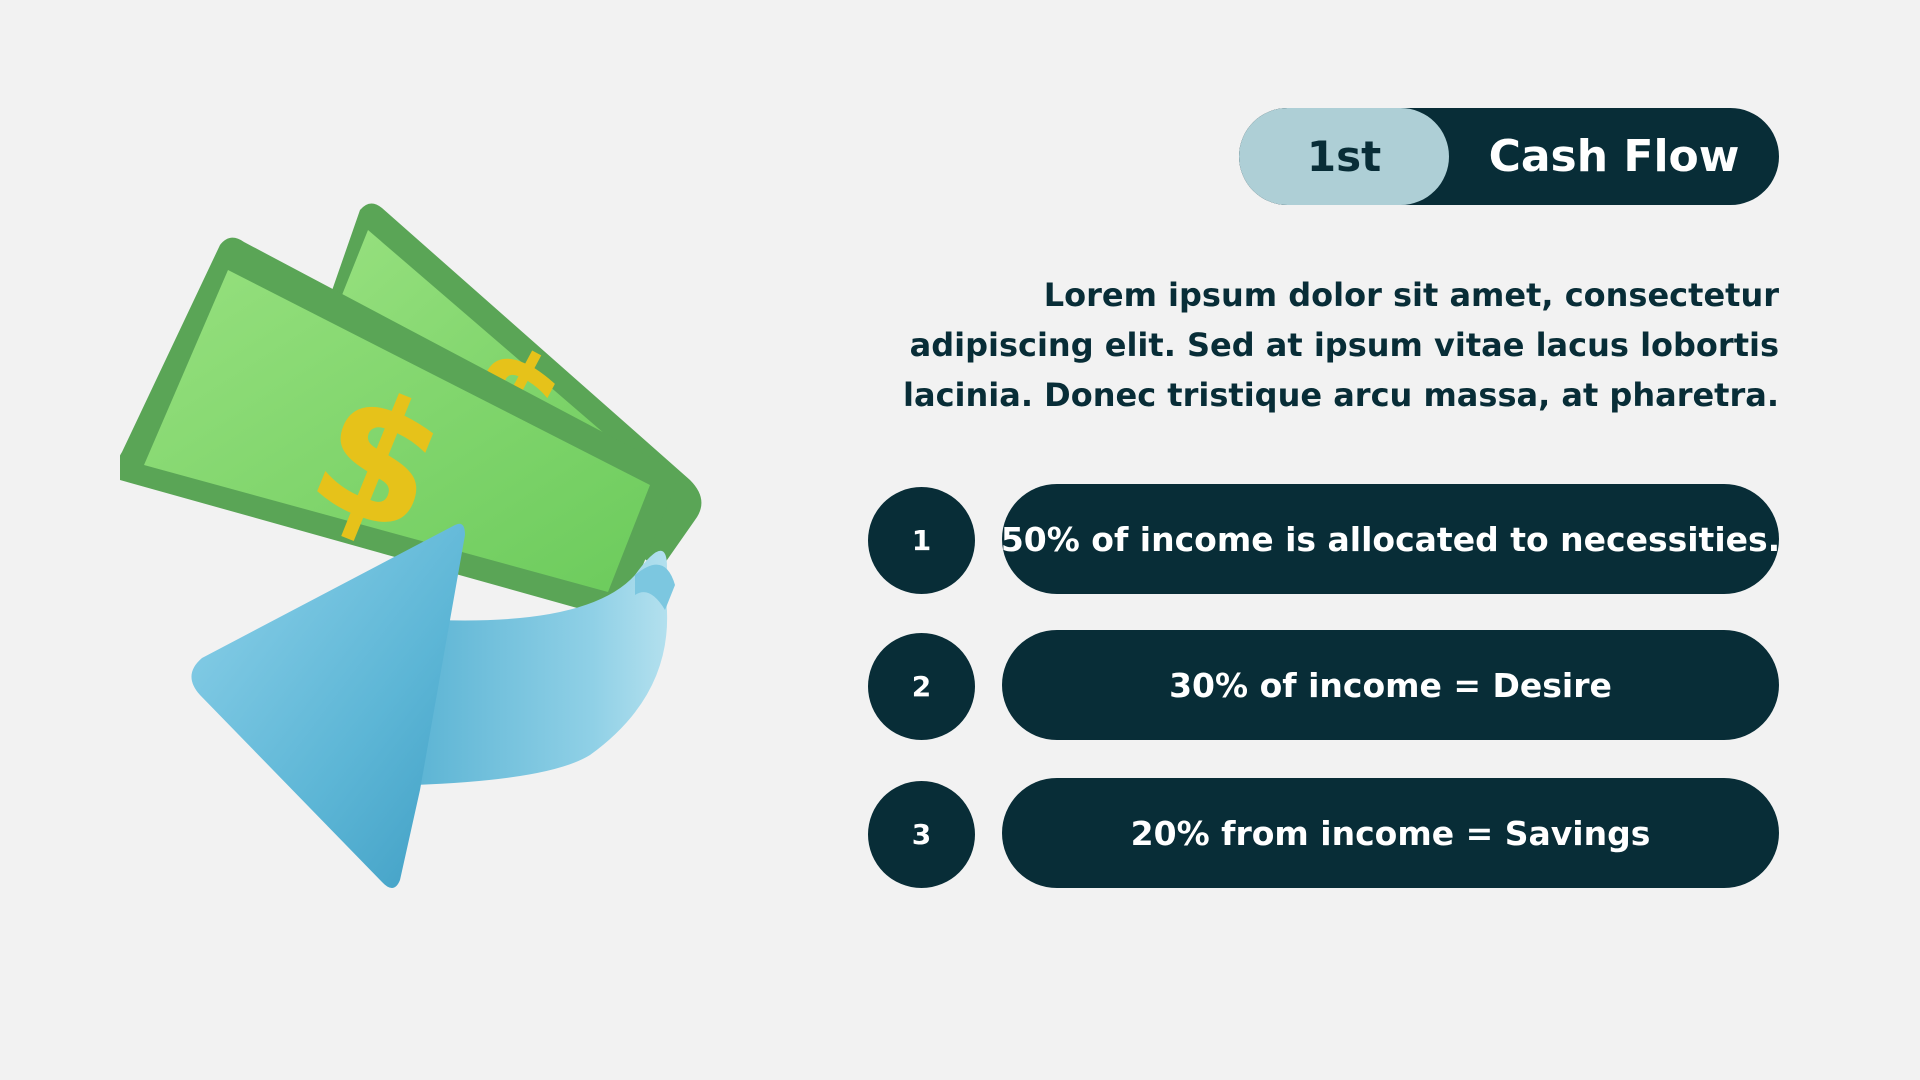 The height and width of the screenshot is (1080, 1920). What do you see at coordinates (1344, 156) in the screenshot?
I see `title-number: 1st` at bounding box center [1344, 156].